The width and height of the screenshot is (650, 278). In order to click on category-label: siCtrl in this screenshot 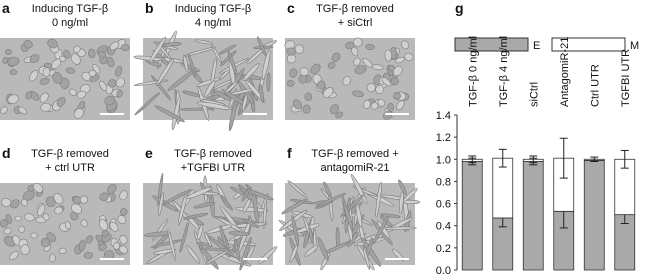, I will do `click(534, 94)`.